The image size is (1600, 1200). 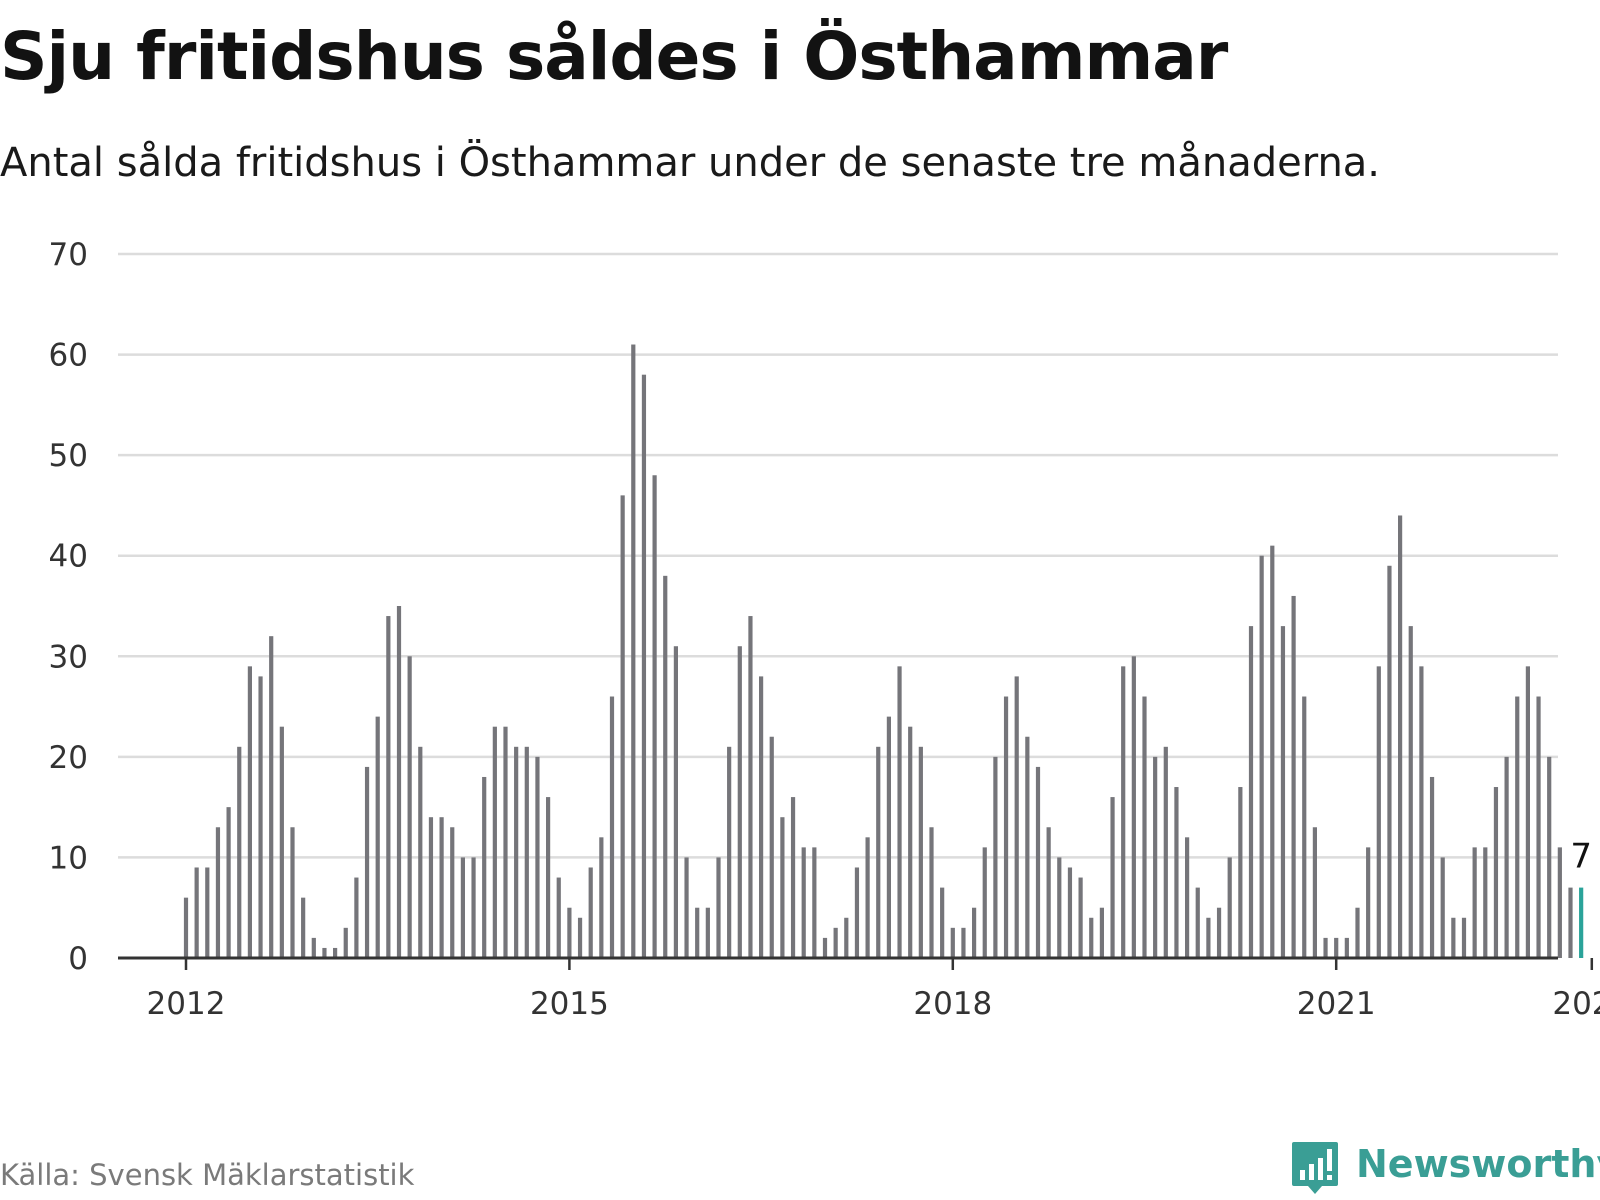 I want to click on y-axis: 0 10 20 30 40 50 60 70, so click(x=68, y=607).